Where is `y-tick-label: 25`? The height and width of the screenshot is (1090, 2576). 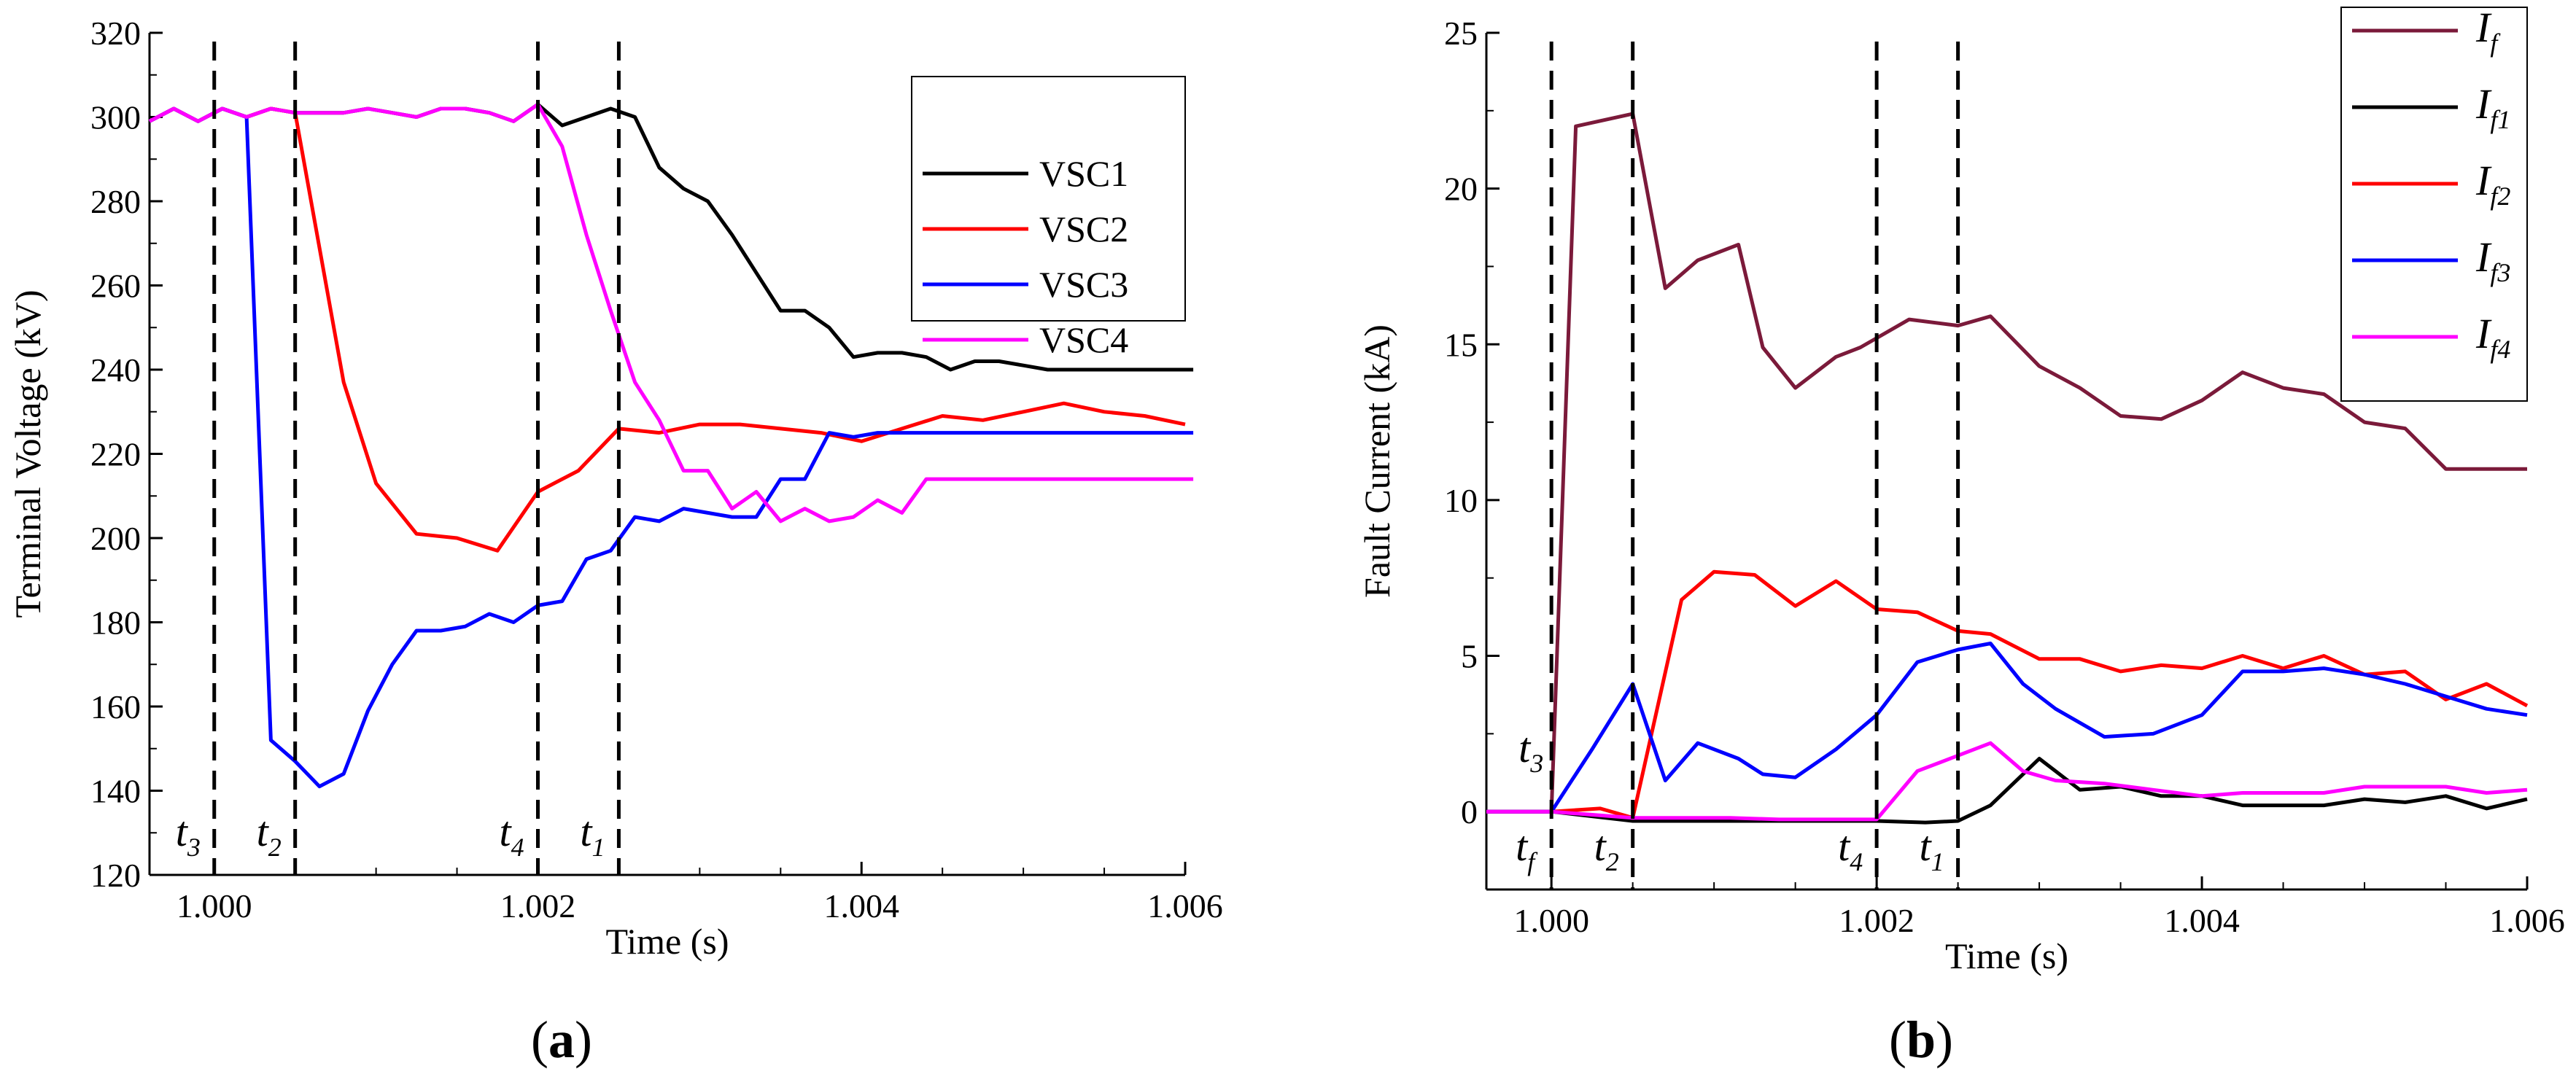 y-tick-label: 25 is located at coordinates (1461, 33).